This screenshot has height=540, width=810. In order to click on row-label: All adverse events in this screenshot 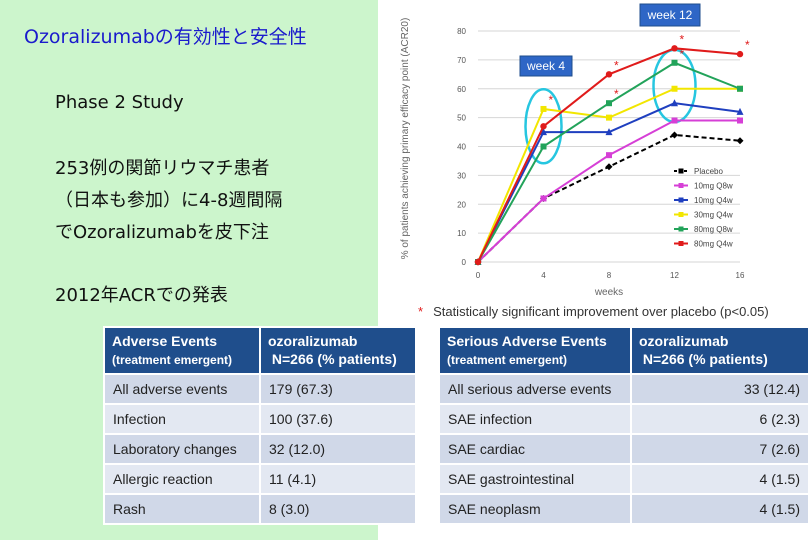, I will do `click(182, 389)`.